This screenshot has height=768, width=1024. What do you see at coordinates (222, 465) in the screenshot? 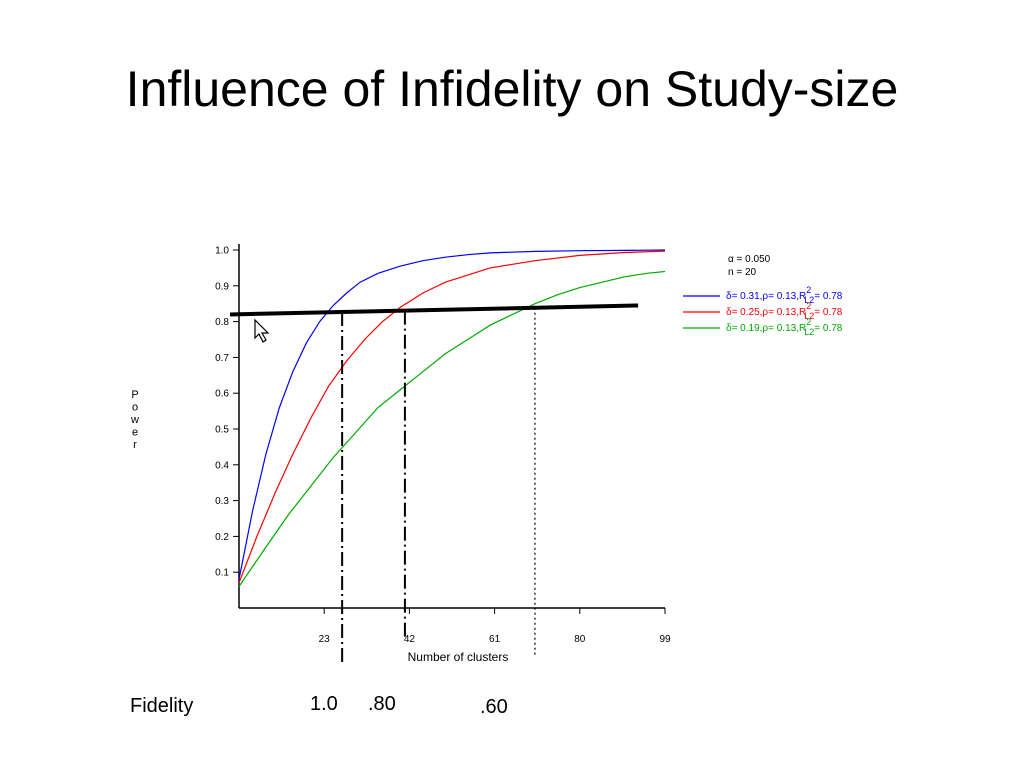
I see `y-tick-label: 0.4` at bounding box center [222, 465].